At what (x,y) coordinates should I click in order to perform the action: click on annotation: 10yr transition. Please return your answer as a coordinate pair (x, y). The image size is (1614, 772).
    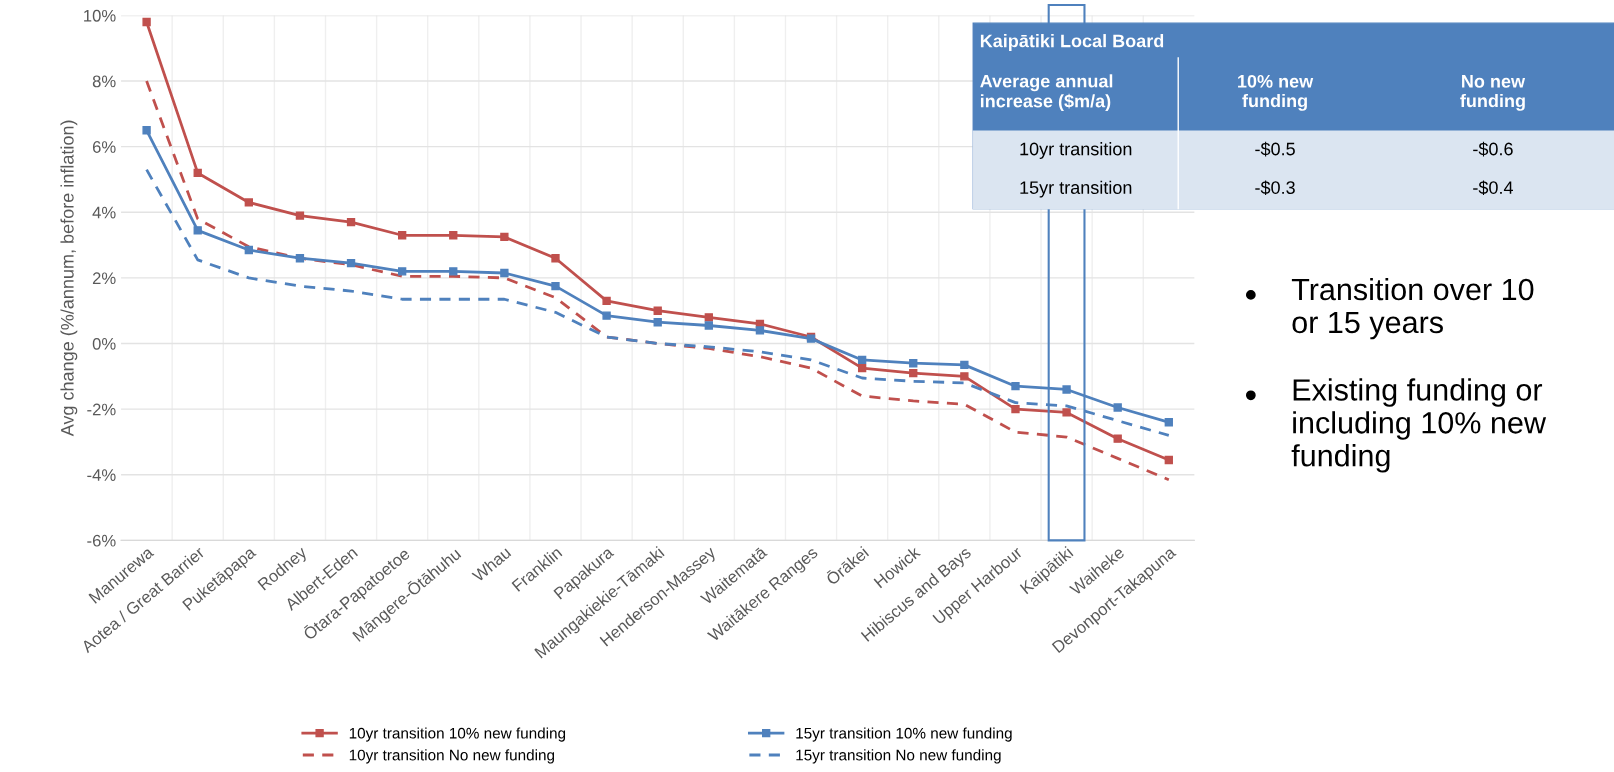
    Looking at the image, I should click on (1076, 150).